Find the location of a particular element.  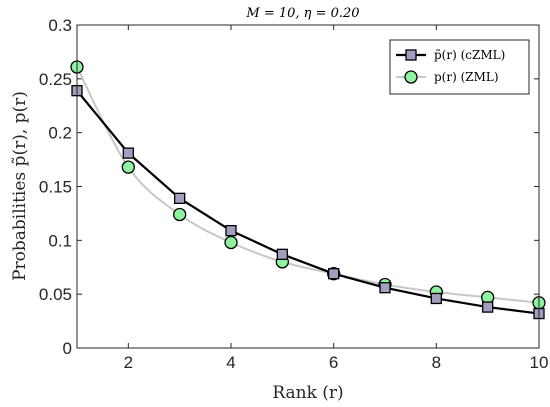

legend-label: p̃(r) (cZML) is located at coordinates (469, 55).